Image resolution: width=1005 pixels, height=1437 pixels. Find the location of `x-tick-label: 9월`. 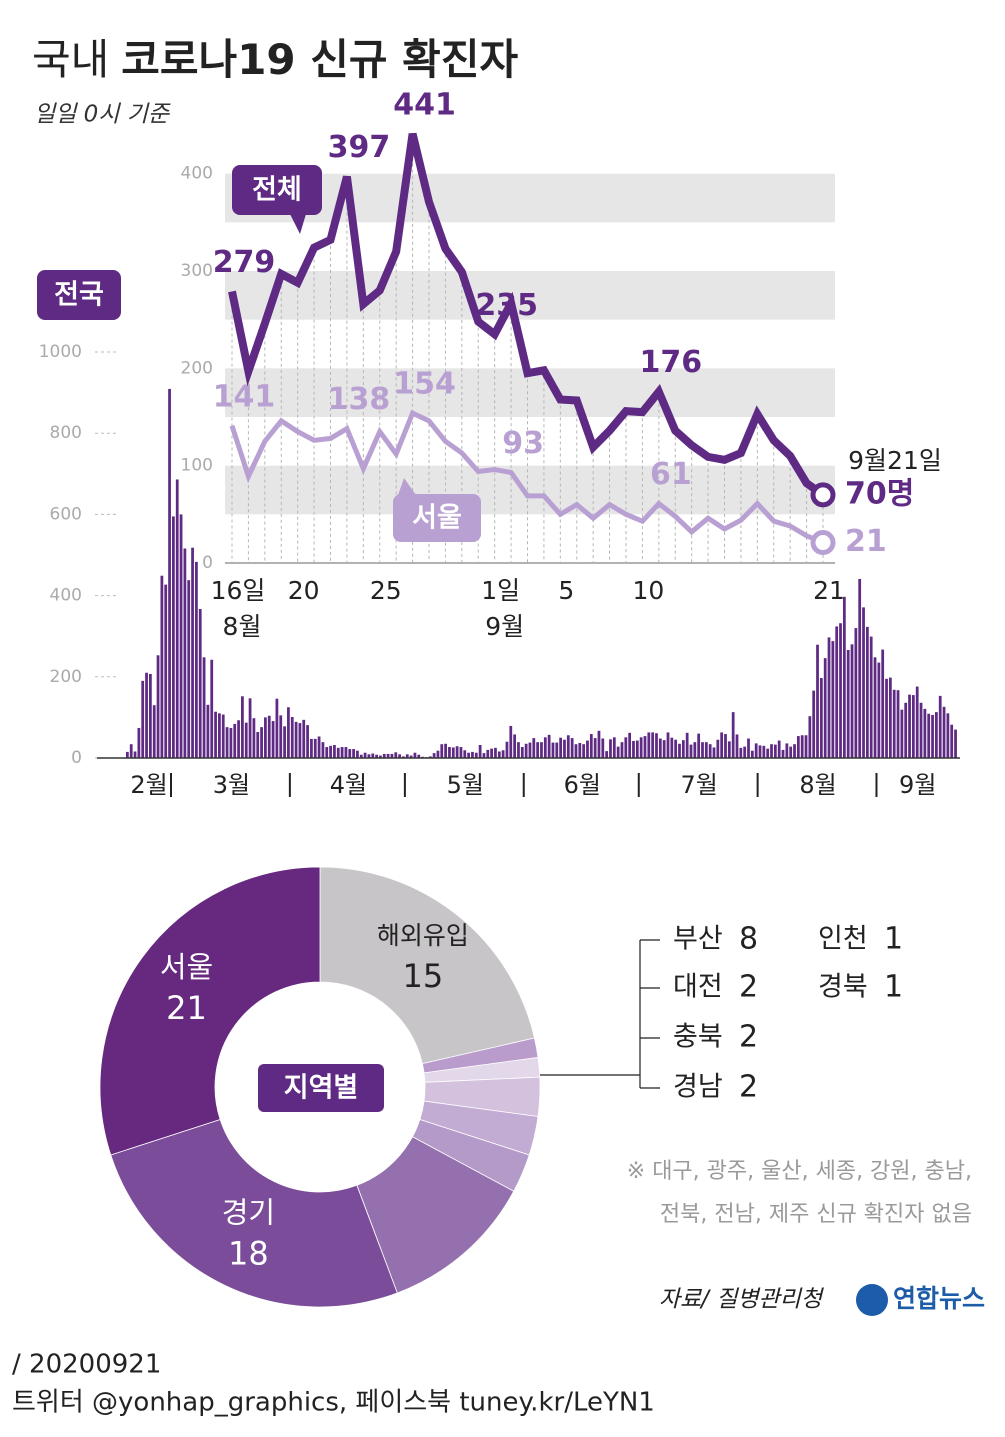

x-tick-label: 9월 is located at coordinates (917, 785).